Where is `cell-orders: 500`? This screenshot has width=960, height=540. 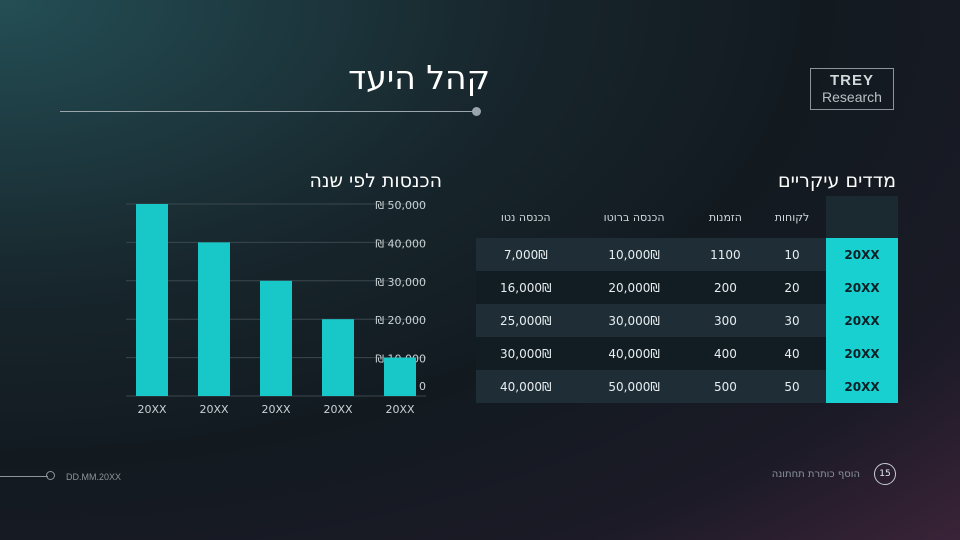 cell-orders: 500 is located at coordinates (725, 386).